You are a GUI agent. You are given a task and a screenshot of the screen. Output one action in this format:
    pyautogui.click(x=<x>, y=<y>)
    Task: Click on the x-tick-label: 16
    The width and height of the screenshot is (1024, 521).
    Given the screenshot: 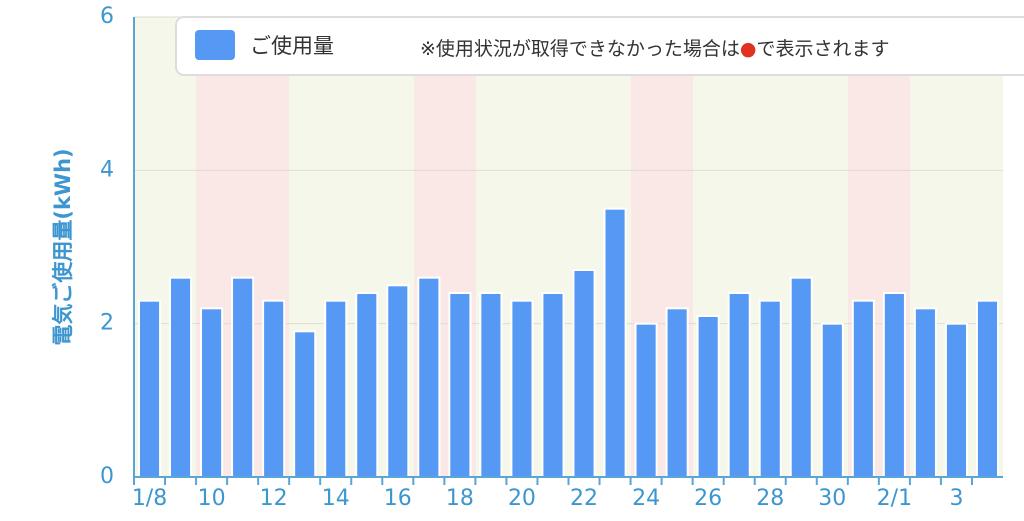 What is the action you would take?
    pyautogui.click(x=398, y=498)
    